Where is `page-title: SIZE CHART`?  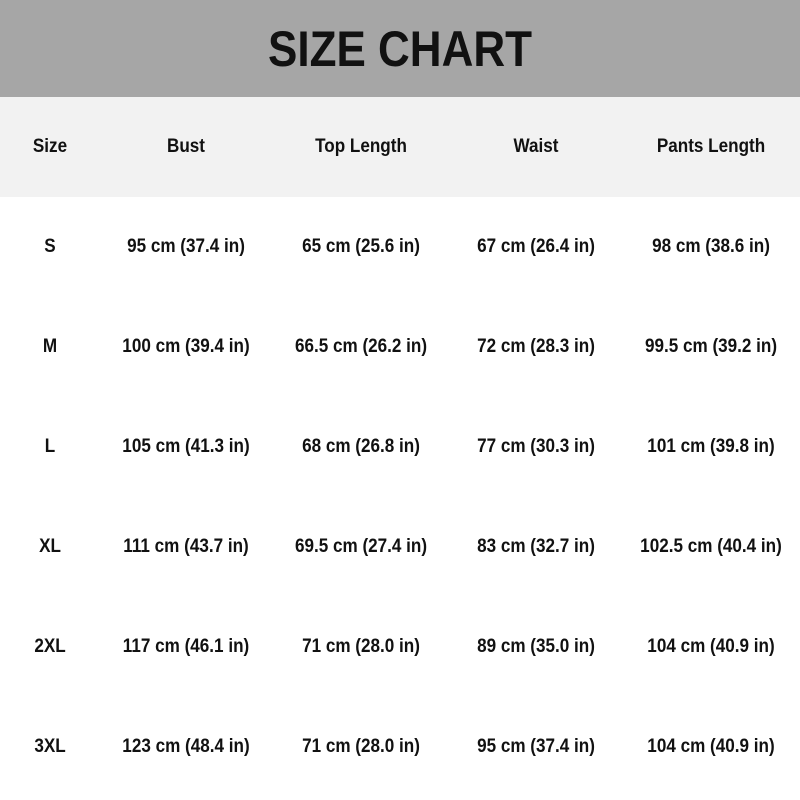 page-title: SIZE CHART is located at coordinates (400, 48).